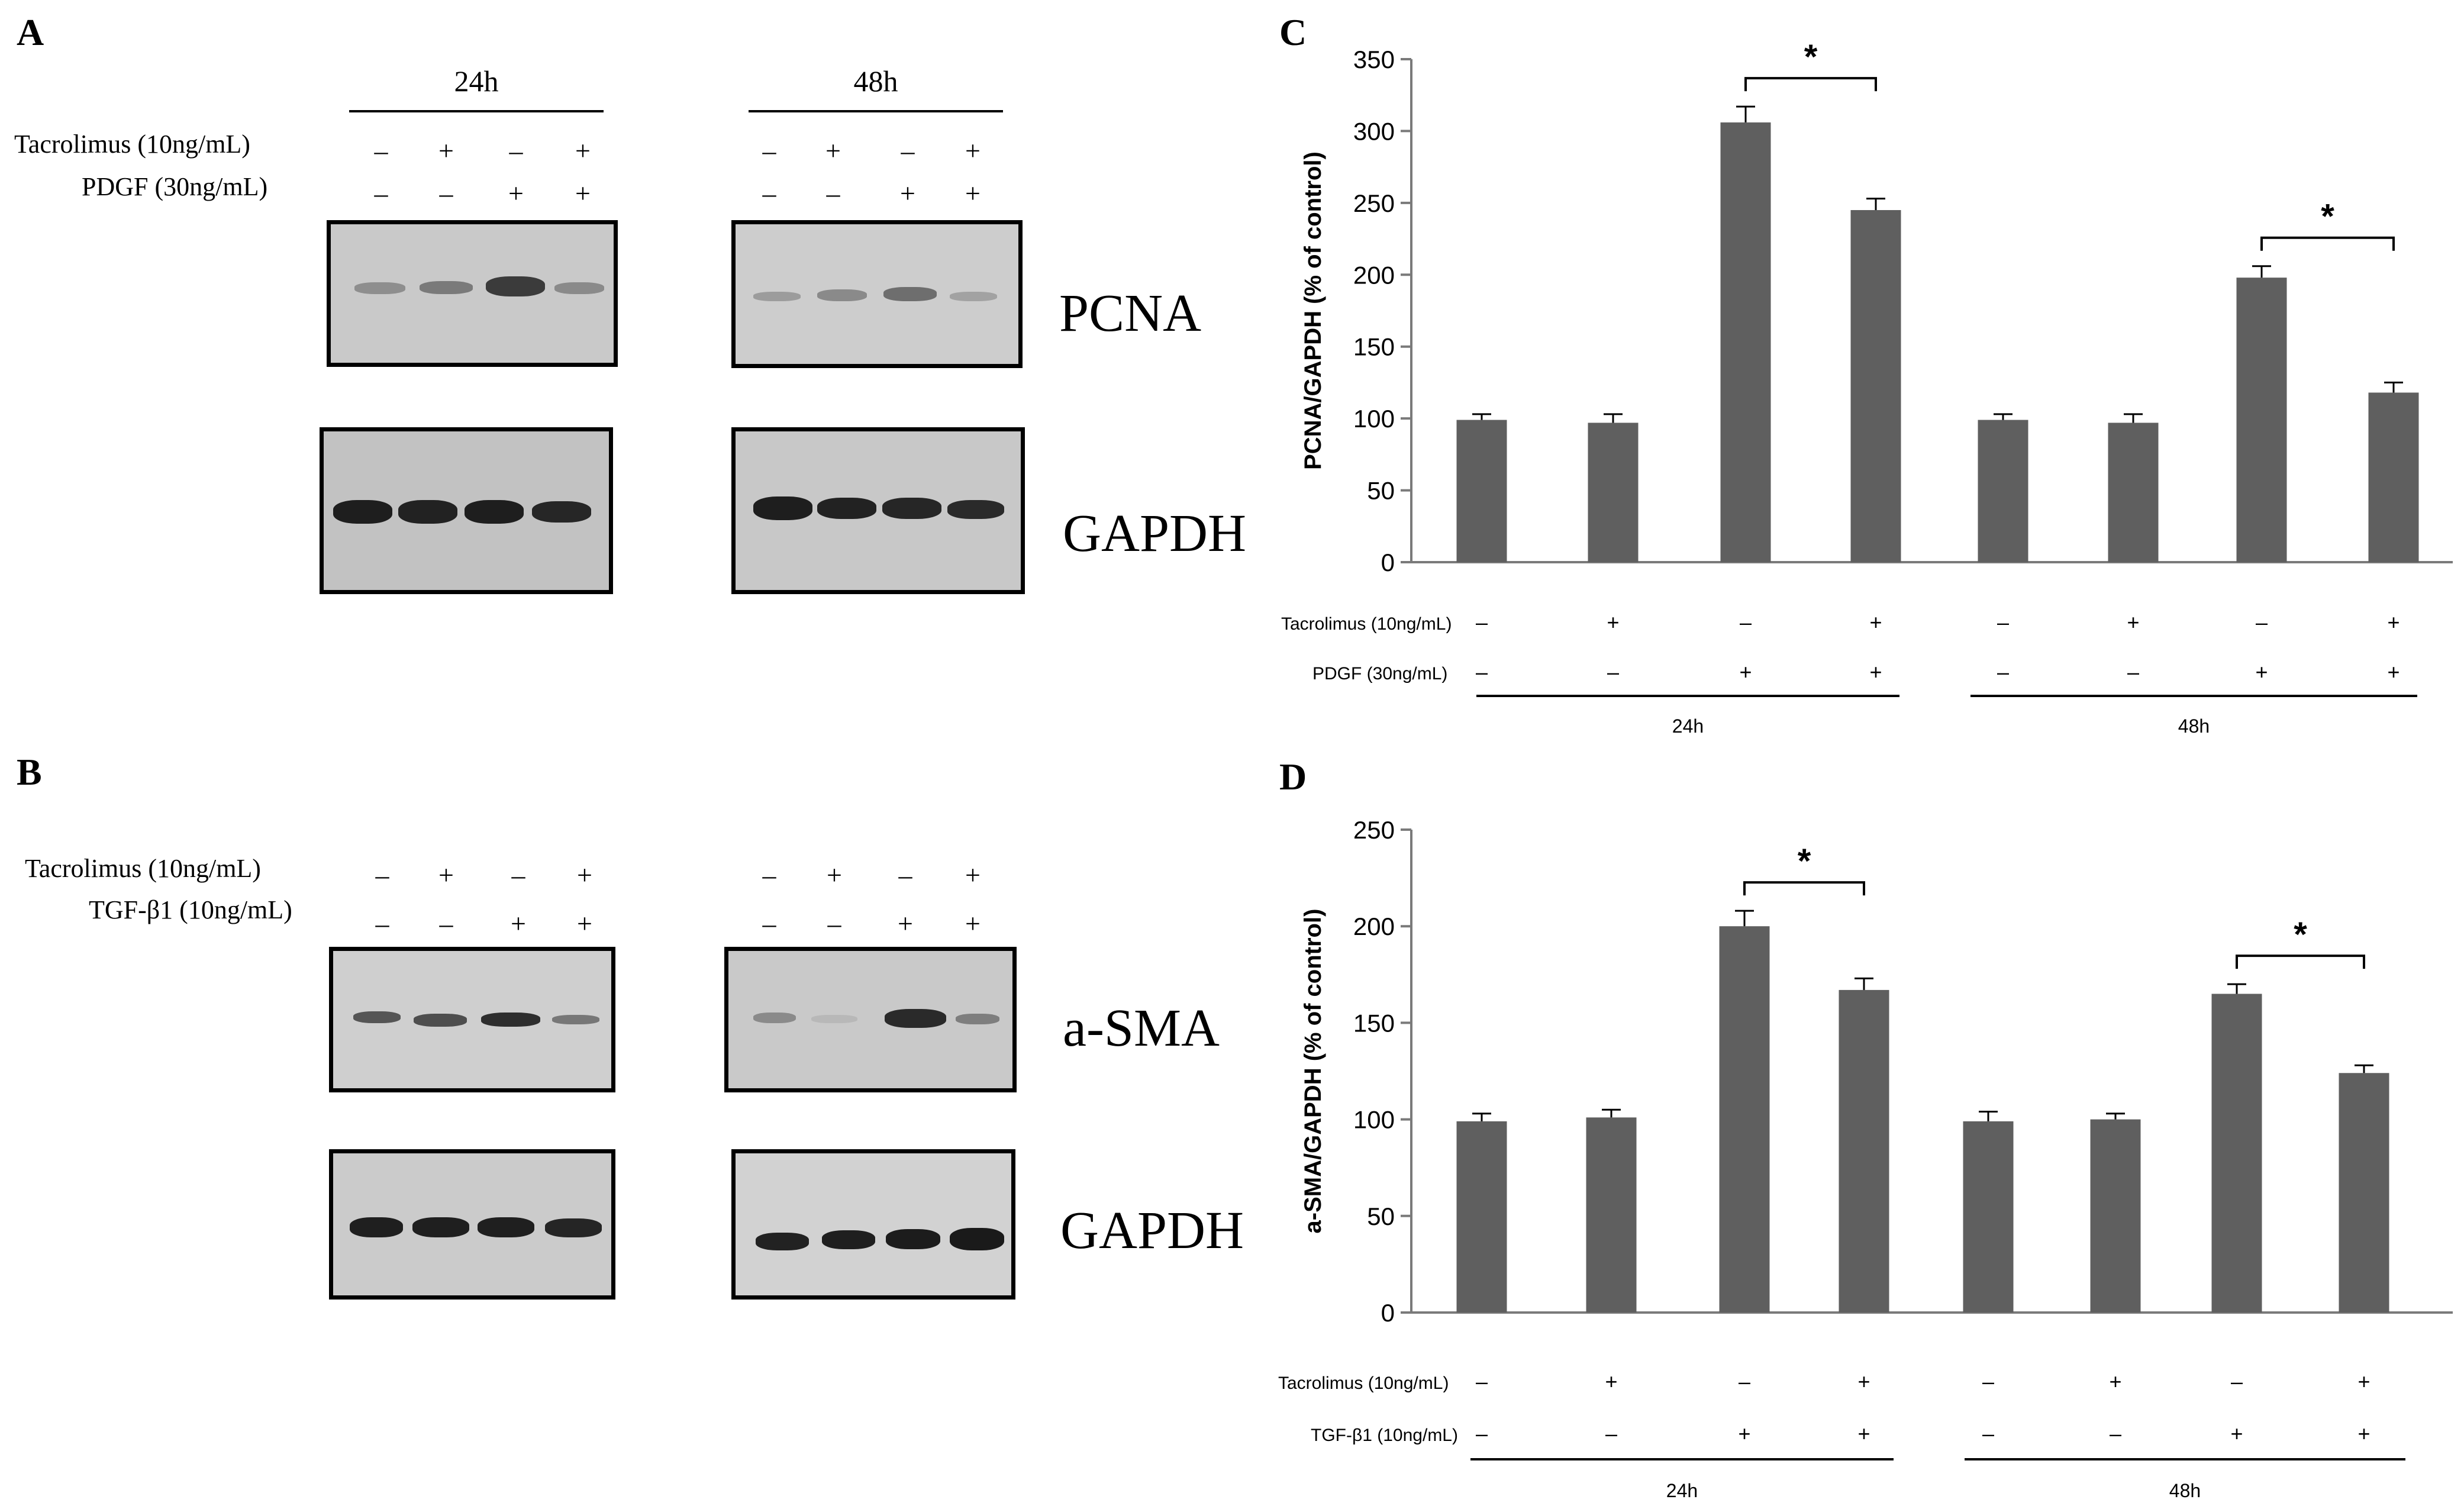  Describe the element at coordinates (905, 875) in the screenshot. I see `sign-b-r1-48-3: –` at that location.